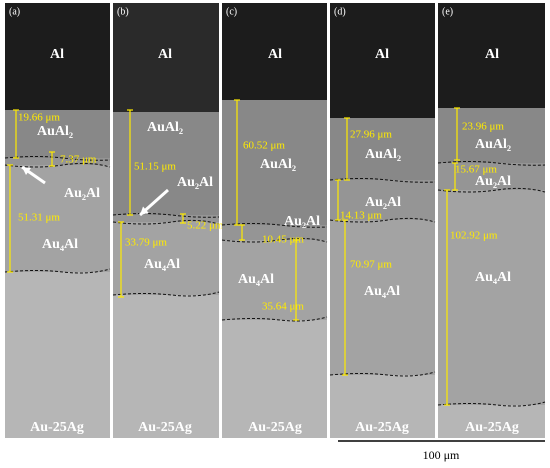  What do you see at coordinates (283, 307) in the screenshot?
I see `measurement: 35.64 μm` at bounding box center [283, 307].